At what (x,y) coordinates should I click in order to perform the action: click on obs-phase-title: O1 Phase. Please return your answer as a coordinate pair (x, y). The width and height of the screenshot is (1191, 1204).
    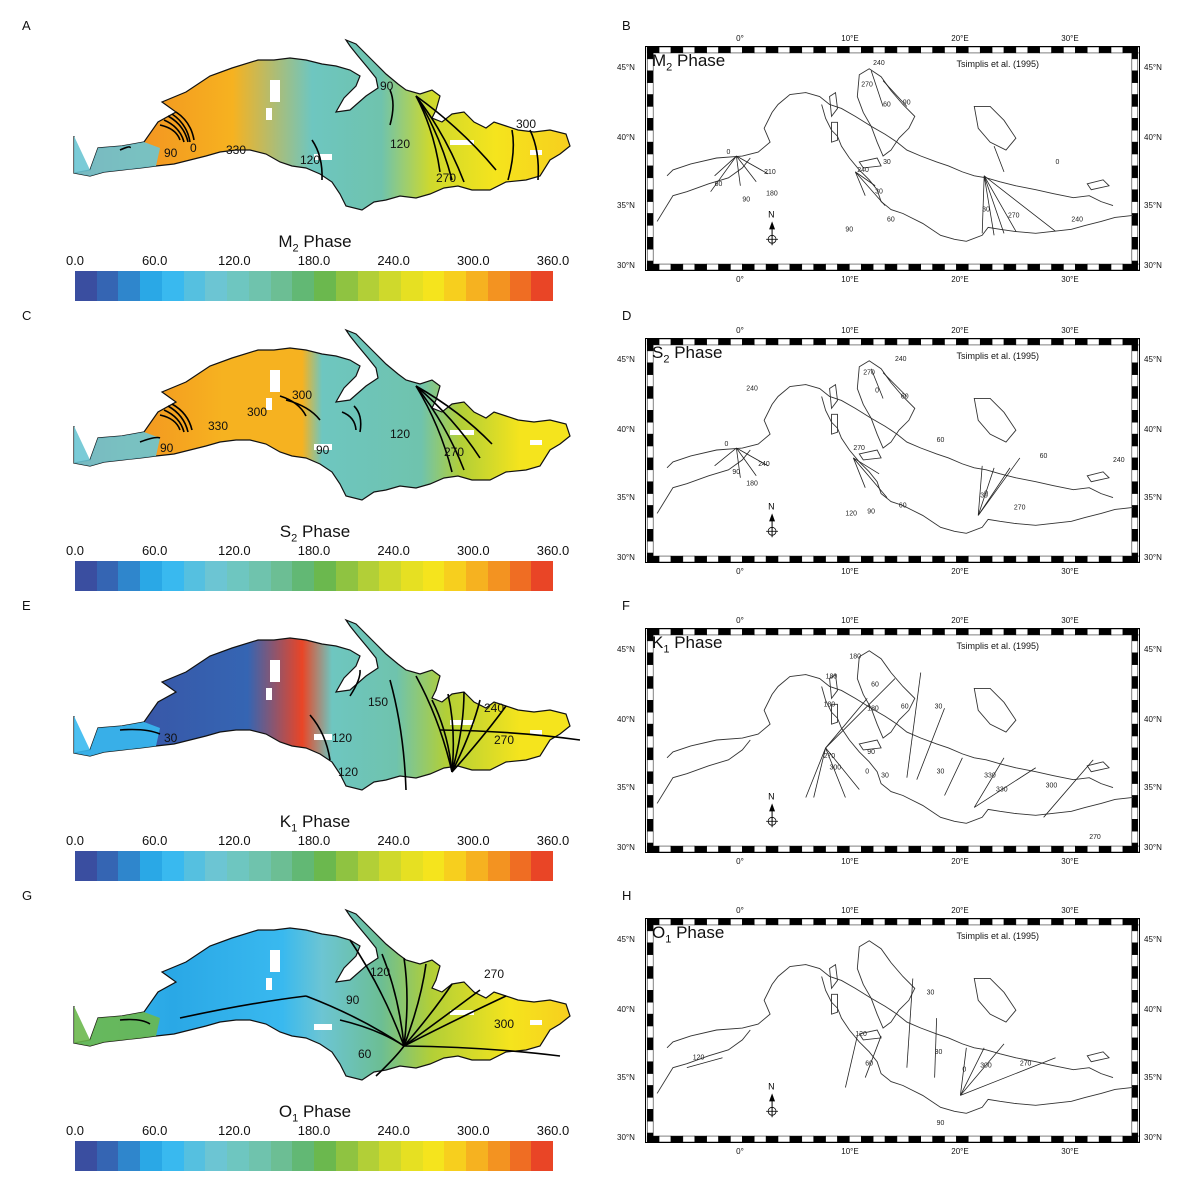
    Looking at the image, I should click on (688, 934).